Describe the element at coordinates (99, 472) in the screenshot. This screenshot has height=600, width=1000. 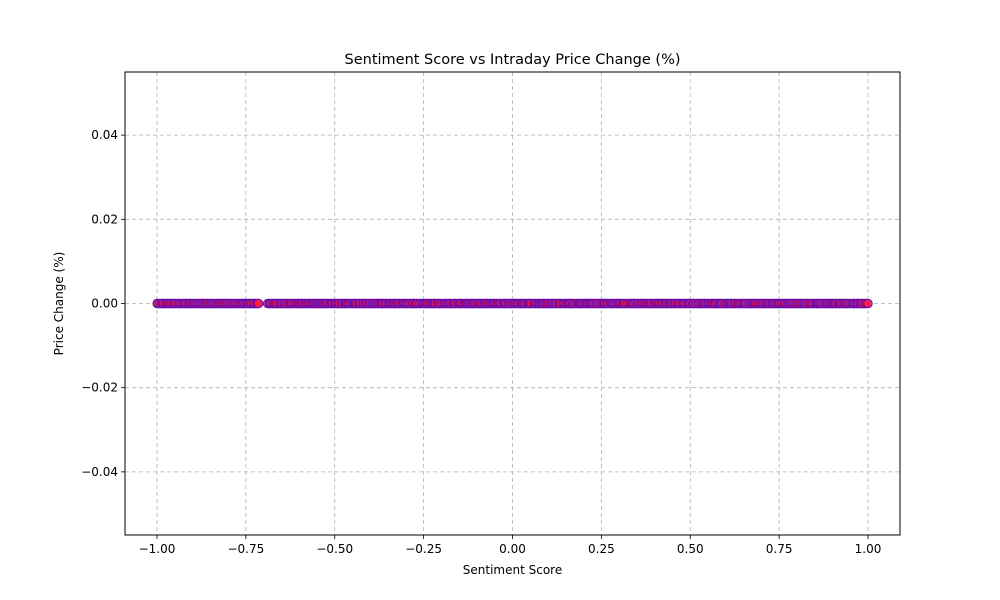
I see `y-tick-label-0: −0.04` at that location.